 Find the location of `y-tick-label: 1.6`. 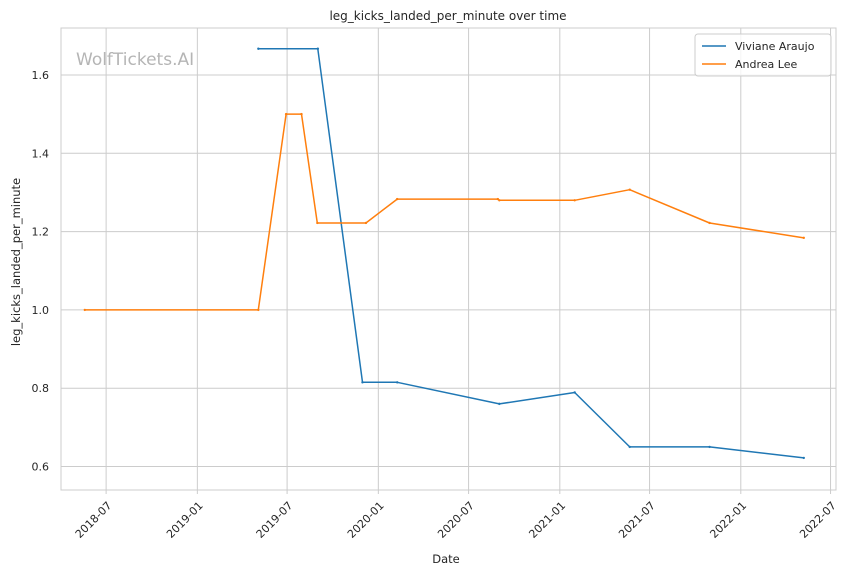

y-tick-label: 1.6 is located at coordinates (41, 75).